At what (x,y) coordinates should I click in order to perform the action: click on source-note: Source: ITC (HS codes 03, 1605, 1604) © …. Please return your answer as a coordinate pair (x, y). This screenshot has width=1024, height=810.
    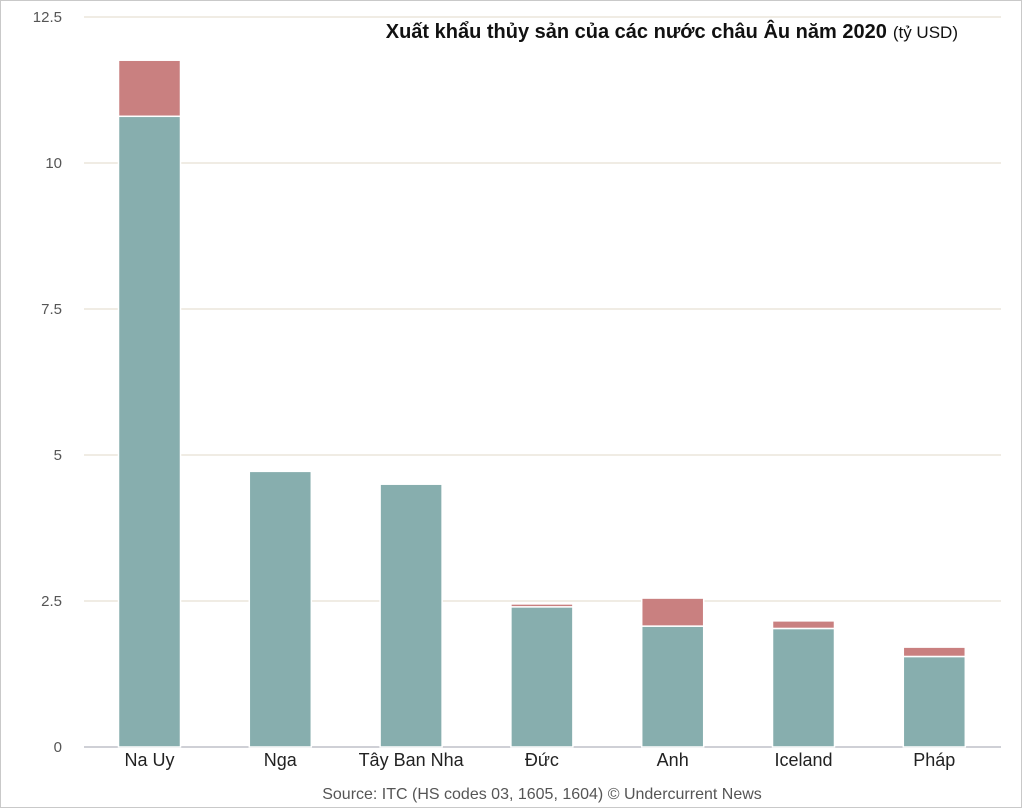
    Looking at the image, I should click on (542, 794).